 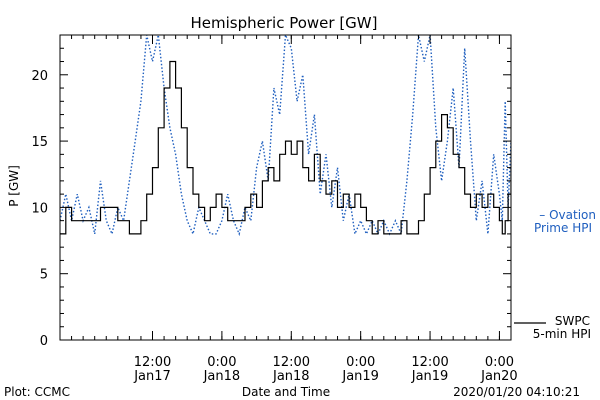 I want to click on y-tick-label: 20, so click(x=39, y=76).